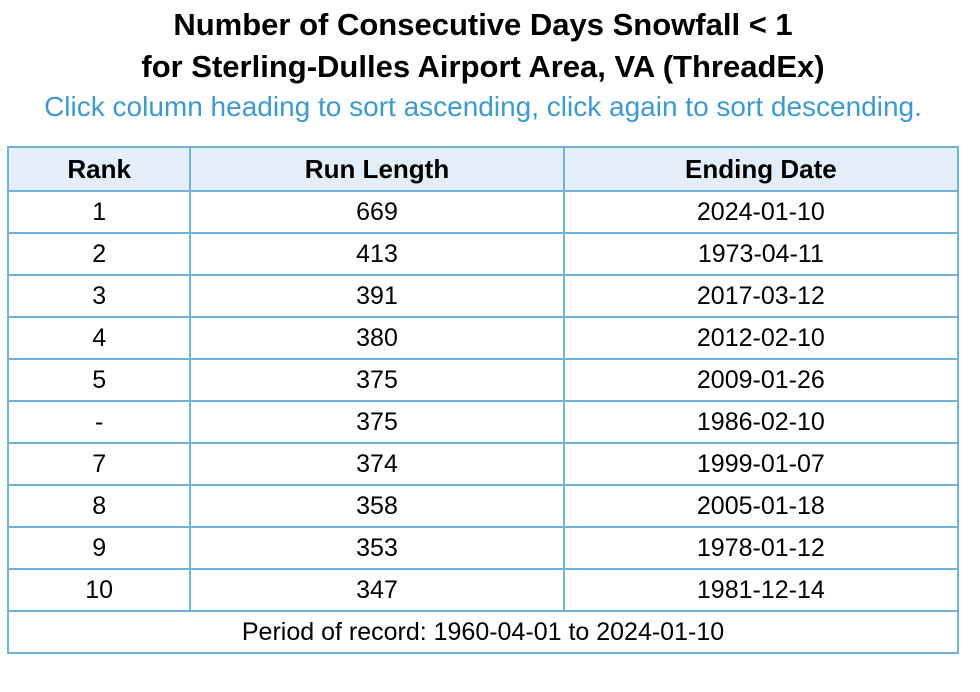  What do you see at coordinates (377, 254) in the screenshot?
I see `run-length-cell: 413` at bounding box center [377, 254].